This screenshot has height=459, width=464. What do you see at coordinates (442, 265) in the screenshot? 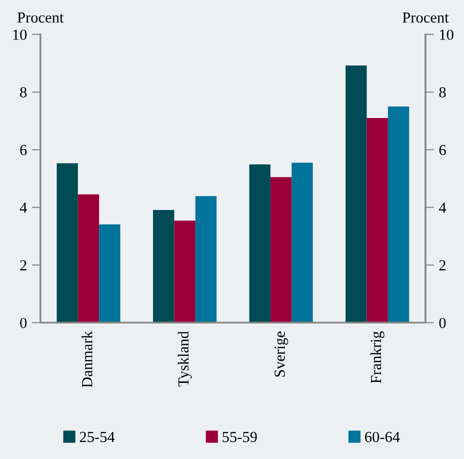
I see `y2-tick-label: 2` at bounding box center [442, 265].